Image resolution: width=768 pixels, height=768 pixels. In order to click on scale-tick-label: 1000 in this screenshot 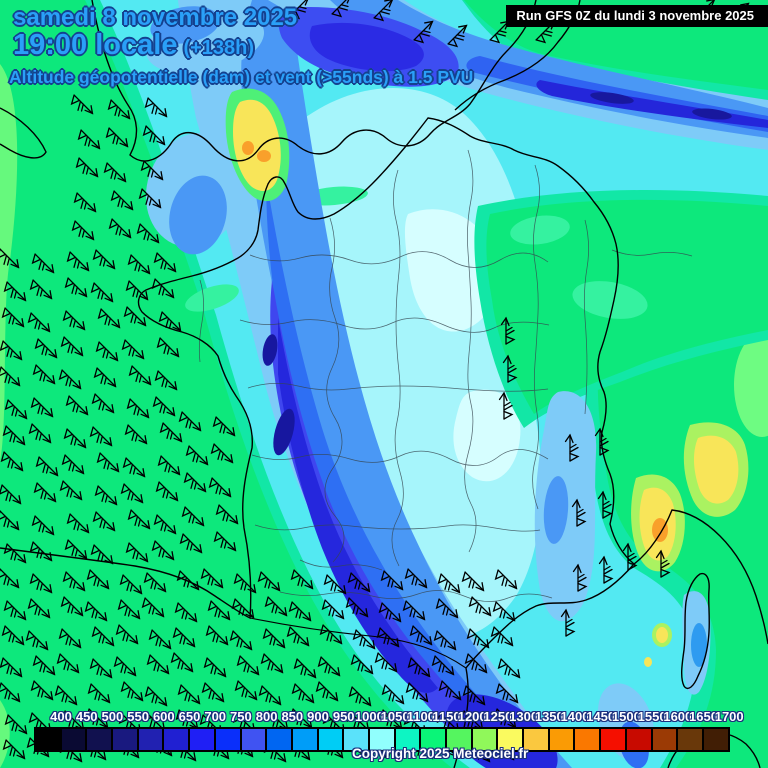, I will do `click(369, 716)`.